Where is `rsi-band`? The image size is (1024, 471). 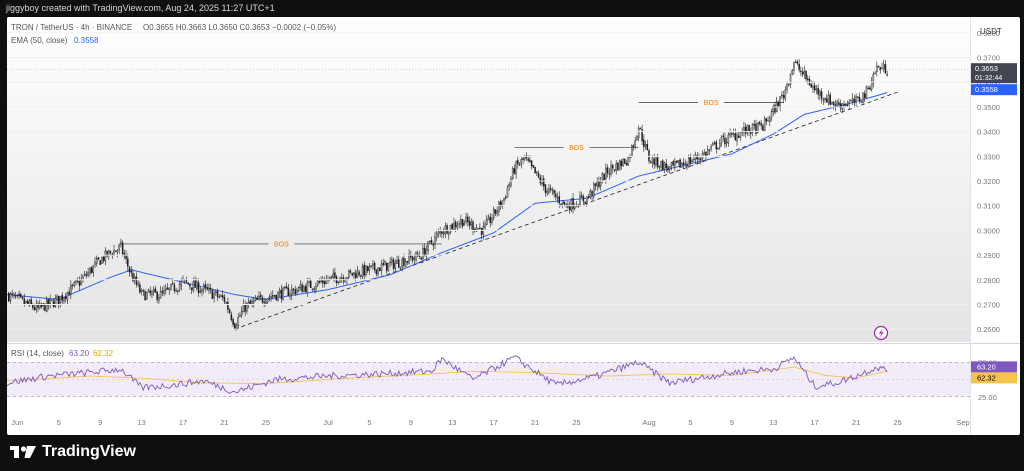
rsi-band is located at coordinates (488, 379).